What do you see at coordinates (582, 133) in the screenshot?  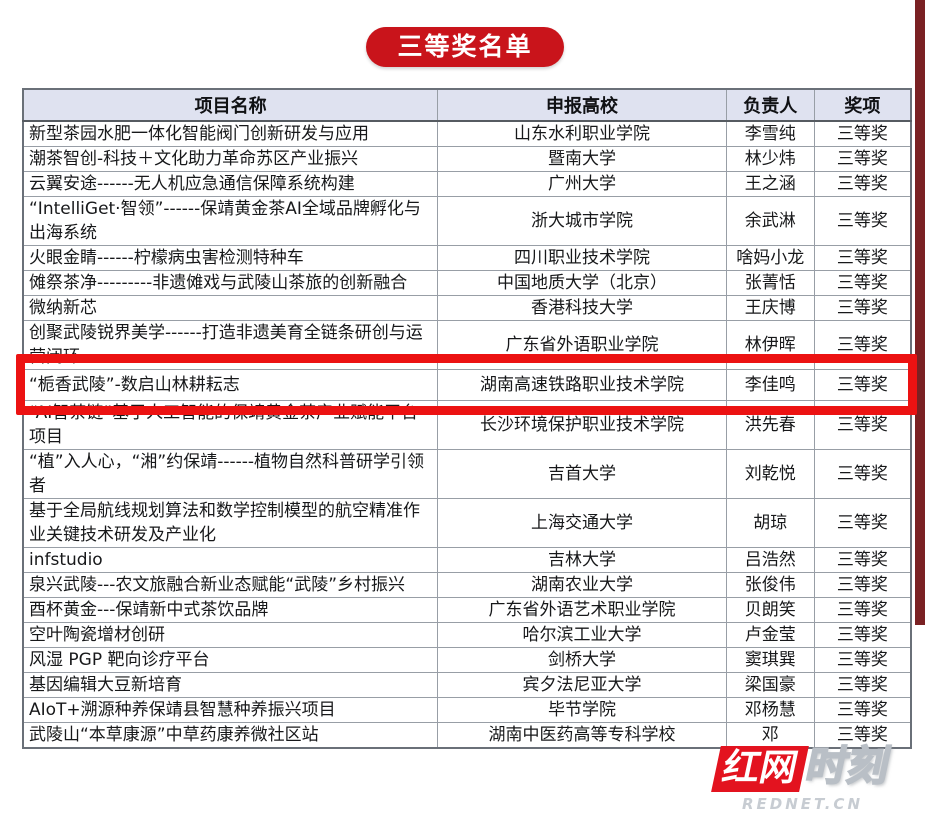 I see `university-cell: 山东水利职业学院` at bounding box center [582, 133].